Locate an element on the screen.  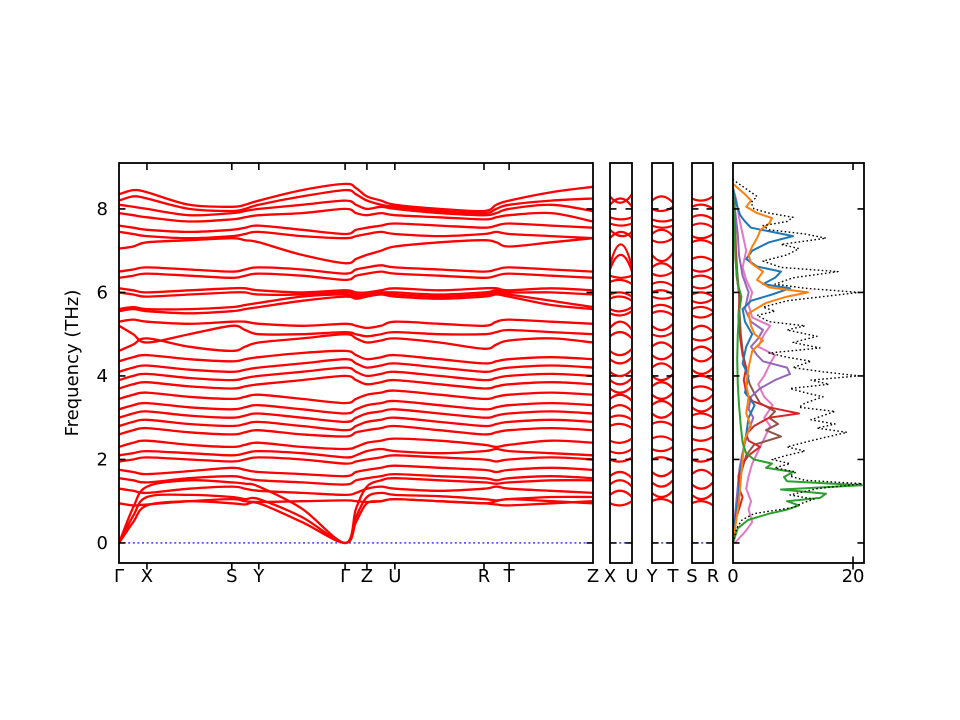
y-axis-label: Frequency (THz) is located at coordinates (72, 363).